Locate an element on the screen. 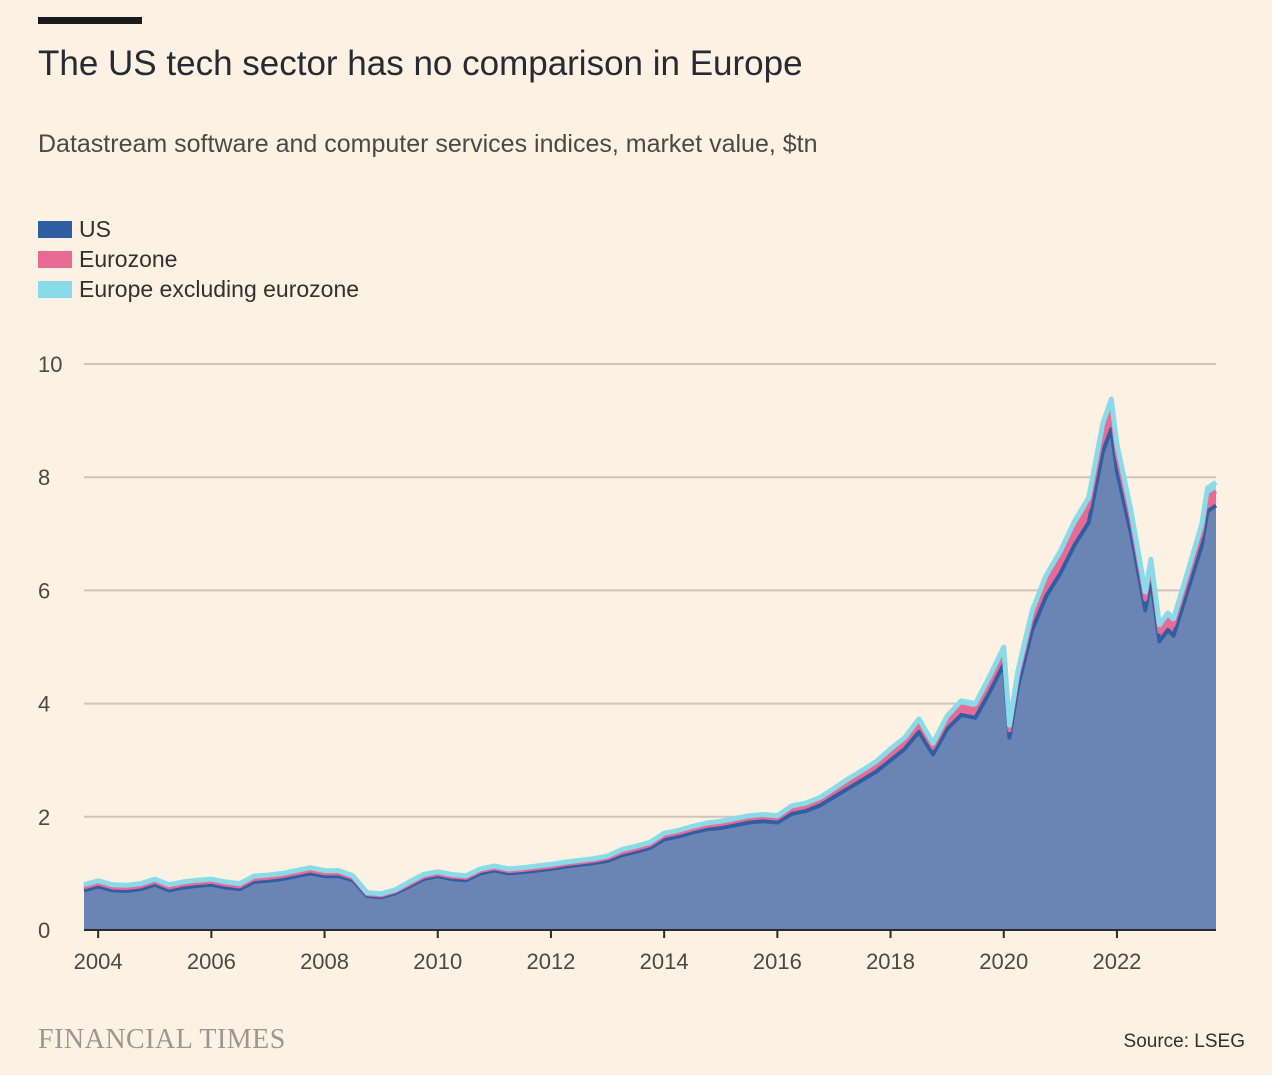 The width and height of the screenshot is (1272, 1075). x-axis: 2004 2006 2008 2010 2012 2014 2016 2018 2020 2022 is located at coordinates (645, 951).